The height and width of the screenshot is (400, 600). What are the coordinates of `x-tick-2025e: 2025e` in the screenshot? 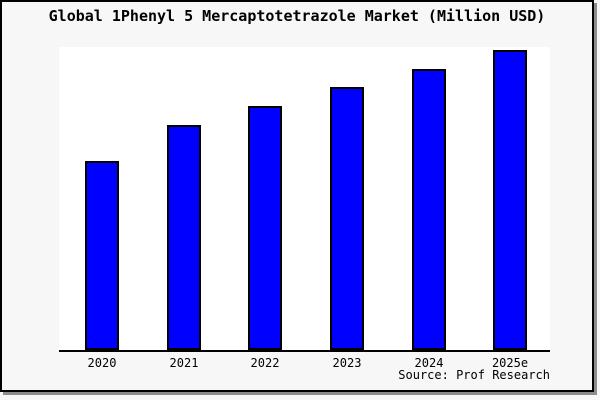 It's located at (510, 363).